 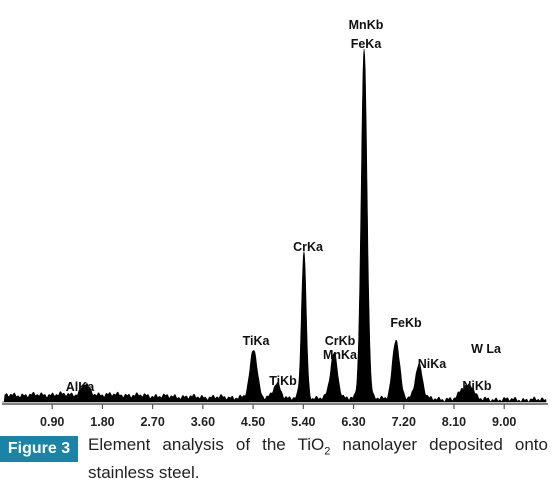 What do you see at coordinates (257, 341) in the screenshot?
I see `peak-label-tika: TiKa` at bounding box center [257, 341].